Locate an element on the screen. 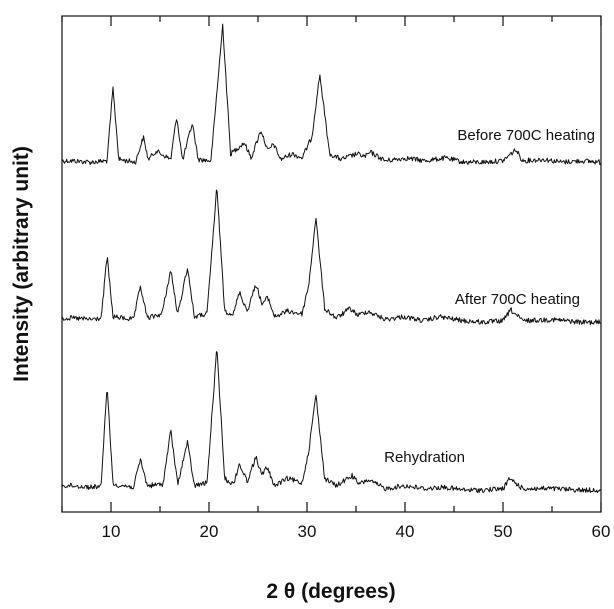 The image size is (614, 609). x-tick-label: 50 is located at coordinates (503, 531).